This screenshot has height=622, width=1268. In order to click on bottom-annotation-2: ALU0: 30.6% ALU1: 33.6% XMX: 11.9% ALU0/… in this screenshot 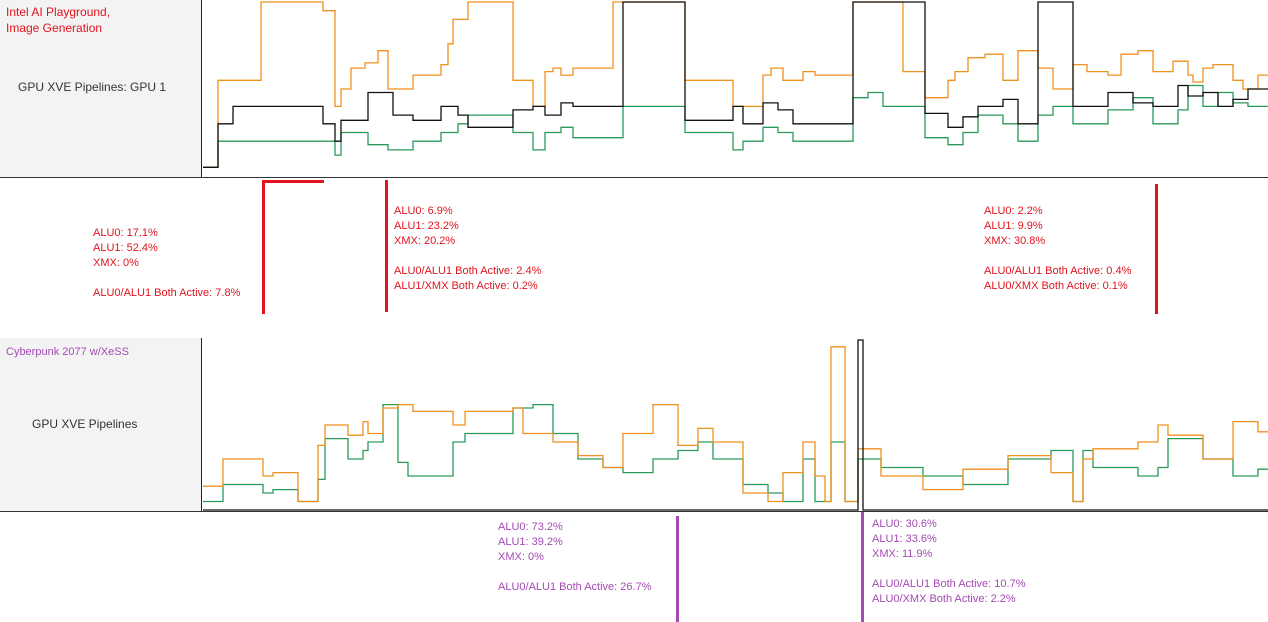, I will do `click(948, 562)`.